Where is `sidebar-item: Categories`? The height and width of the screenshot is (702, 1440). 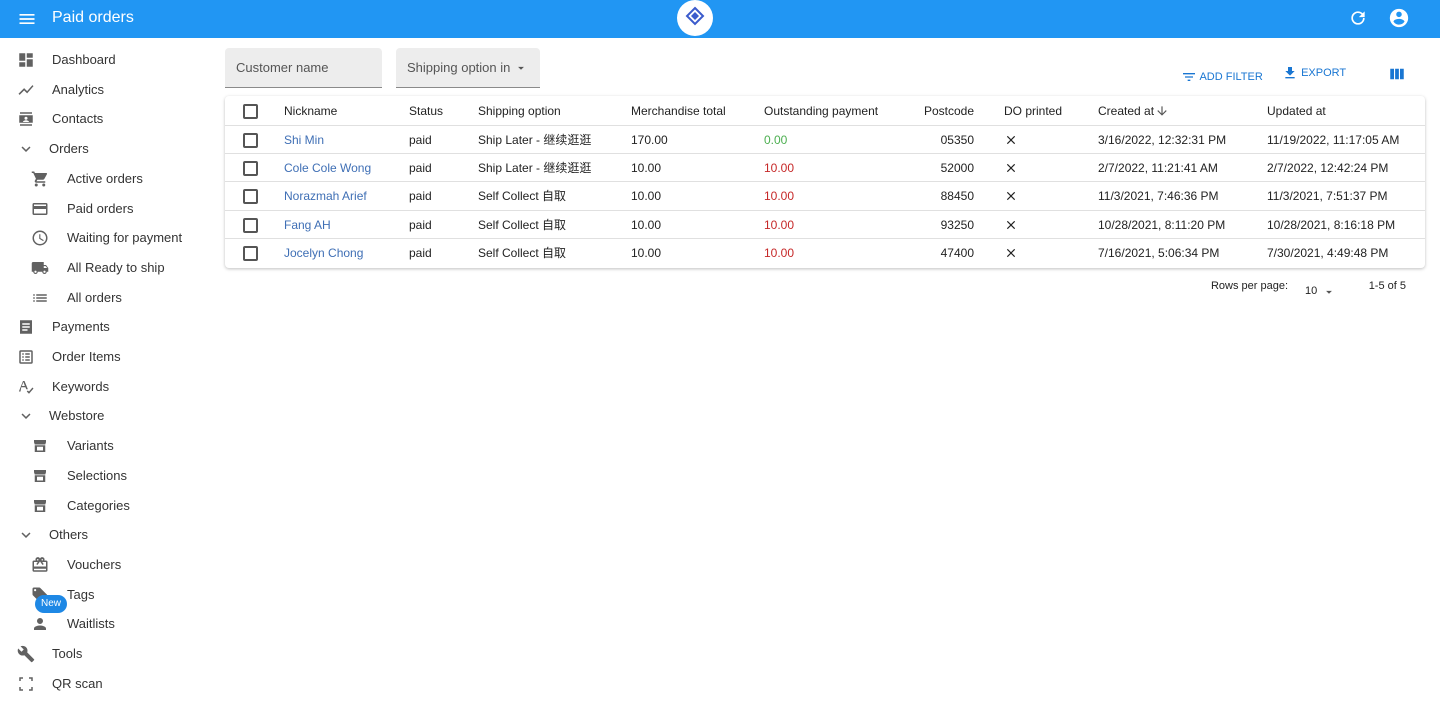 sidebar-item: Categories is located at coordinates (105, 506).